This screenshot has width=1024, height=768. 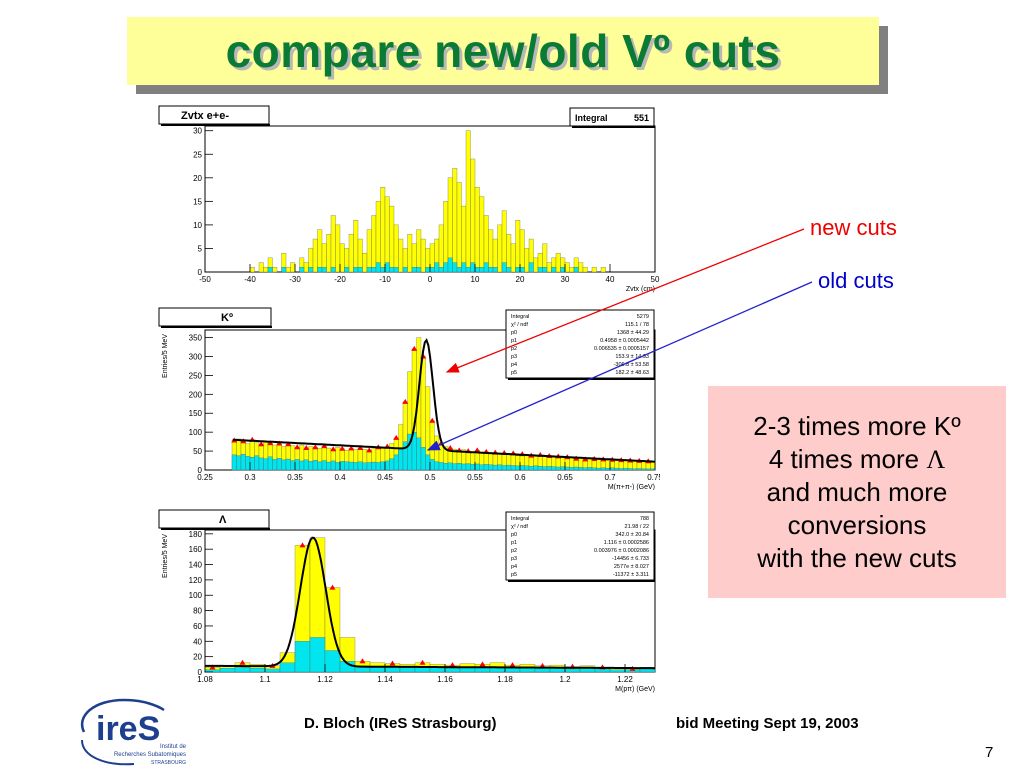 What do you see at coordinates (936, 459) in the screenshot?
I see `lambda-symbol: Λ` at bounding box center [936, 459].